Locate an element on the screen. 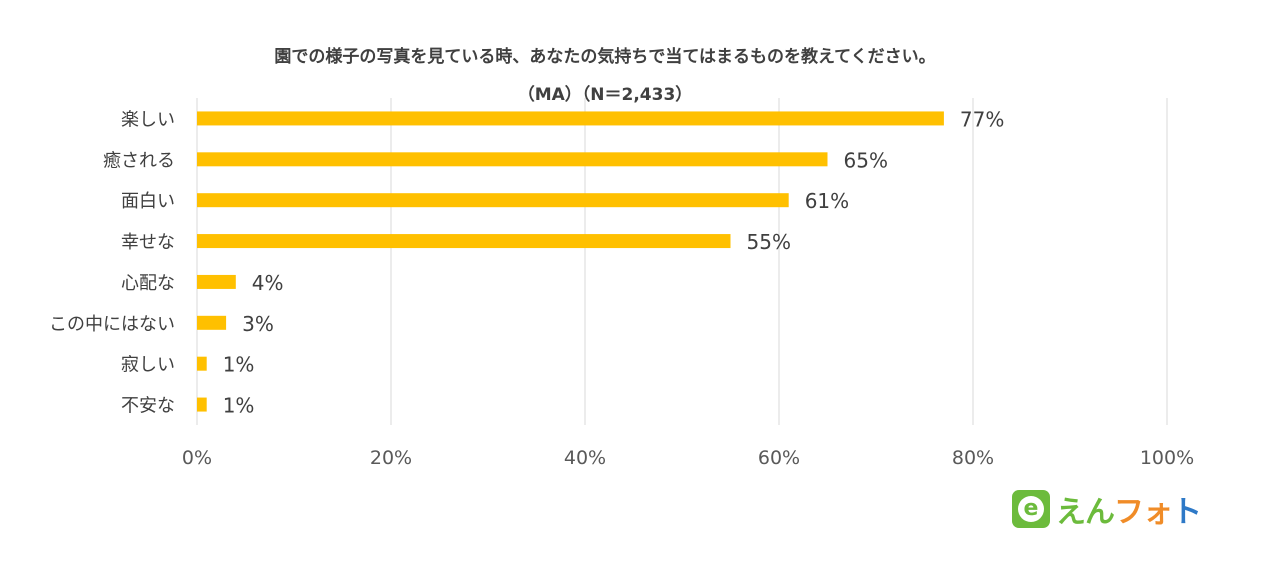  category-label: この中にはない is located at coordinates (112, 324).